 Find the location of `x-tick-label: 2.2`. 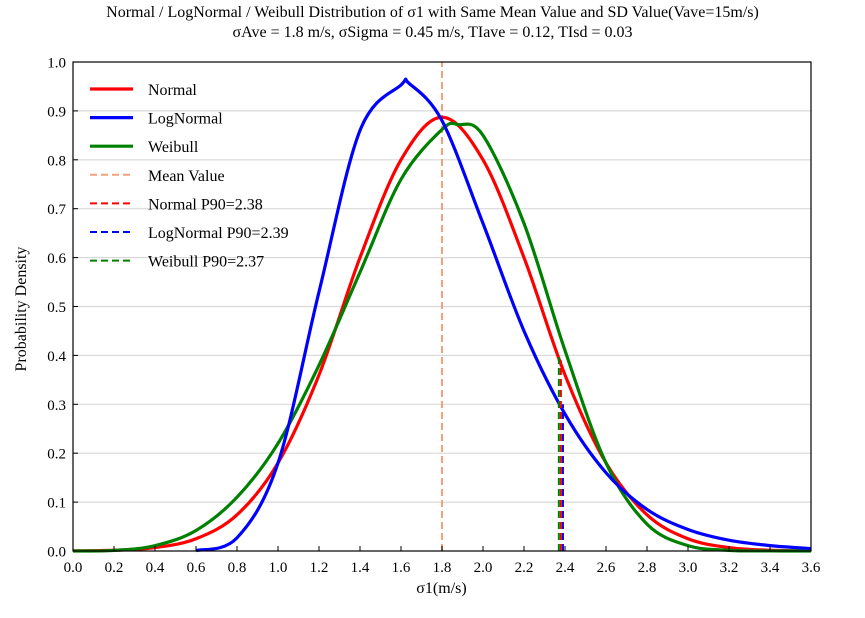

x-tick-label: 2.2 is located at coordinates (524, 568).